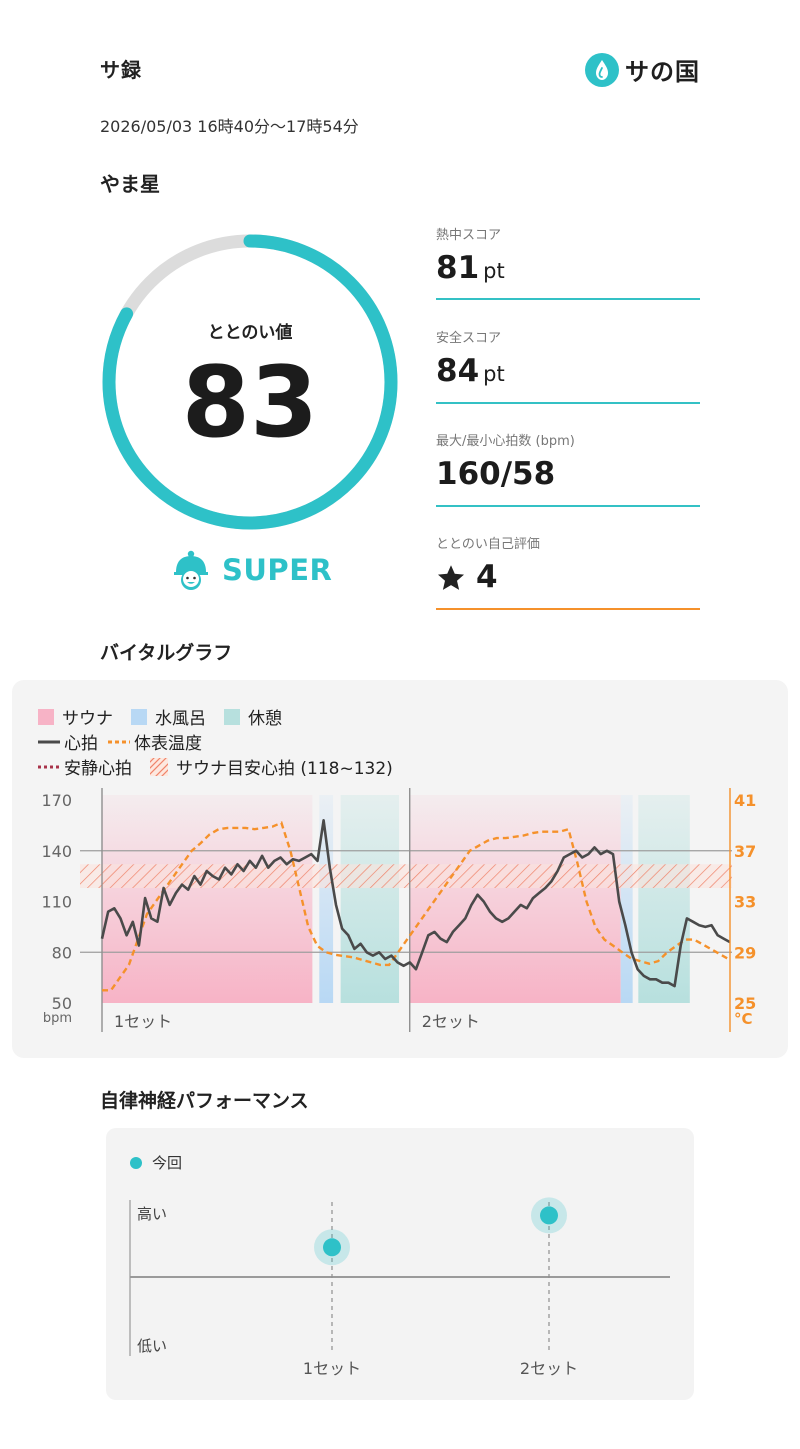 The width and height of the screenshot is (800, 1449). Describe the element at coordinates (229, 126) in the screenshot. I see `session-date-range: 2026/05/03 16時40分〜17時54分` at that location.